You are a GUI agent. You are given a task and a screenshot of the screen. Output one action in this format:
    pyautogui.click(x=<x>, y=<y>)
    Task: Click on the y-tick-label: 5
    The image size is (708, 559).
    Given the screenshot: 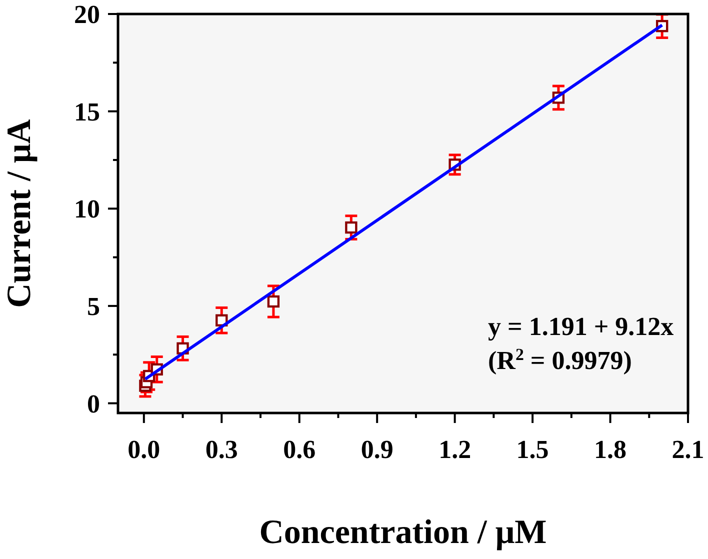 What is the action you would take?
    pyautogui.click(x=93, y=307)
    